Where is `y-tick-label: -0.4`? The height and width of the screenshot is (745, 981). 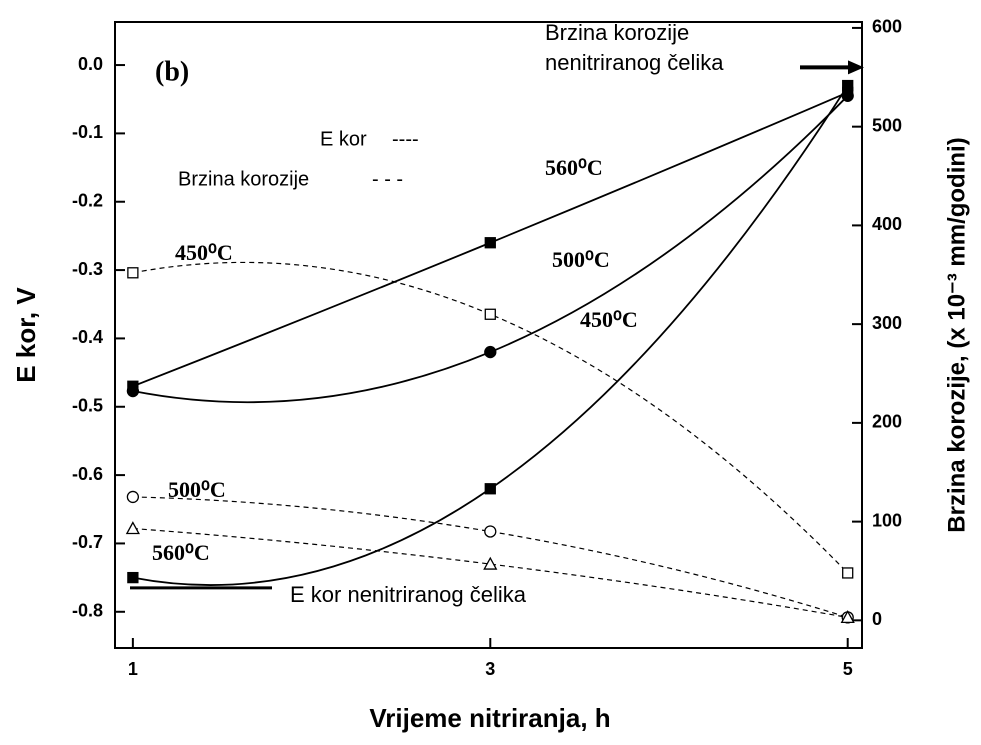 y-tick-label: -0.4 is located at coordinates (87, 337).